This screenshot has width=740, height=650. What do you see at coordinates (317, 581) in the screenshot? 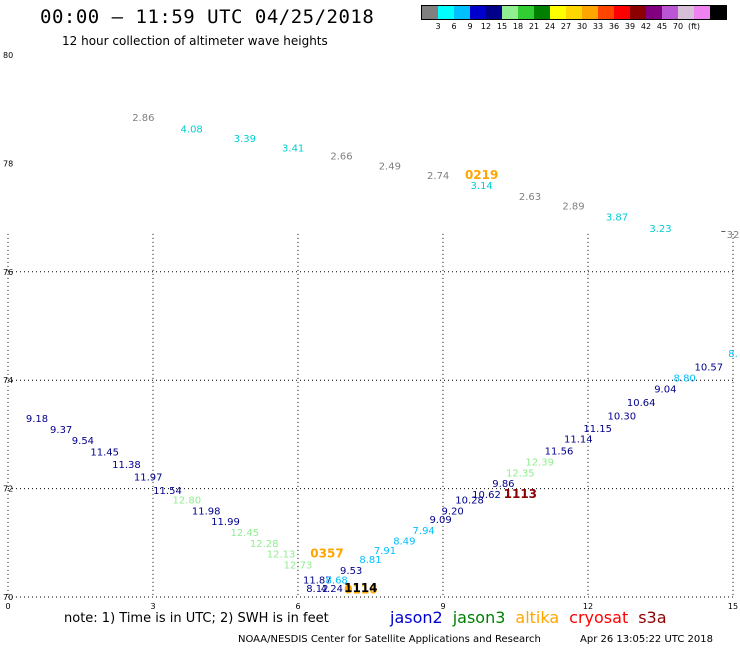
I see `data-point-label: 11.87` at bounding box center [317, 581].